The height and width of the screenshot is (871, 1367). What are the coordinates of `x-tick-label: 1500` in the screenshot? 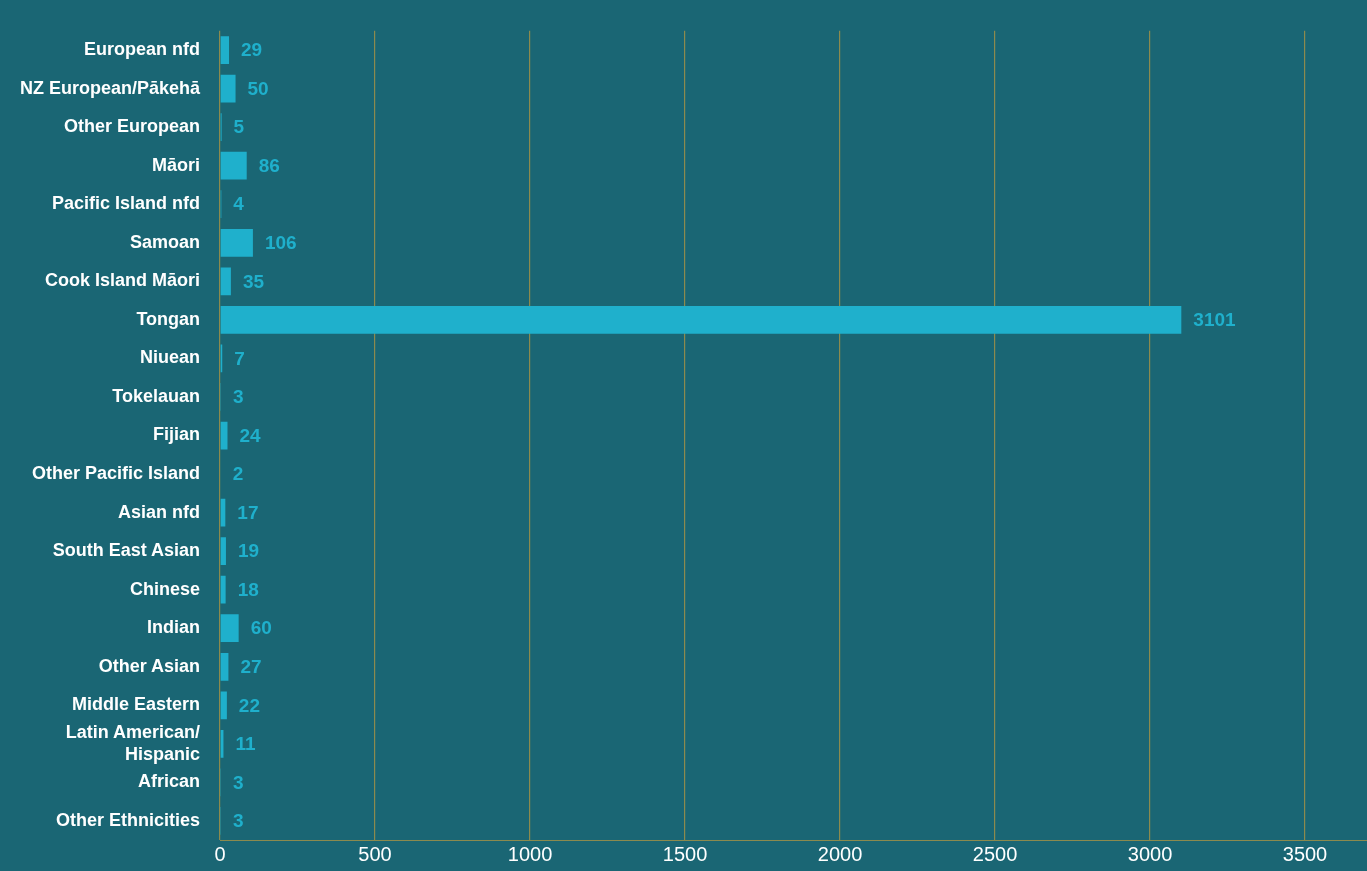 It's located at (685, 853).